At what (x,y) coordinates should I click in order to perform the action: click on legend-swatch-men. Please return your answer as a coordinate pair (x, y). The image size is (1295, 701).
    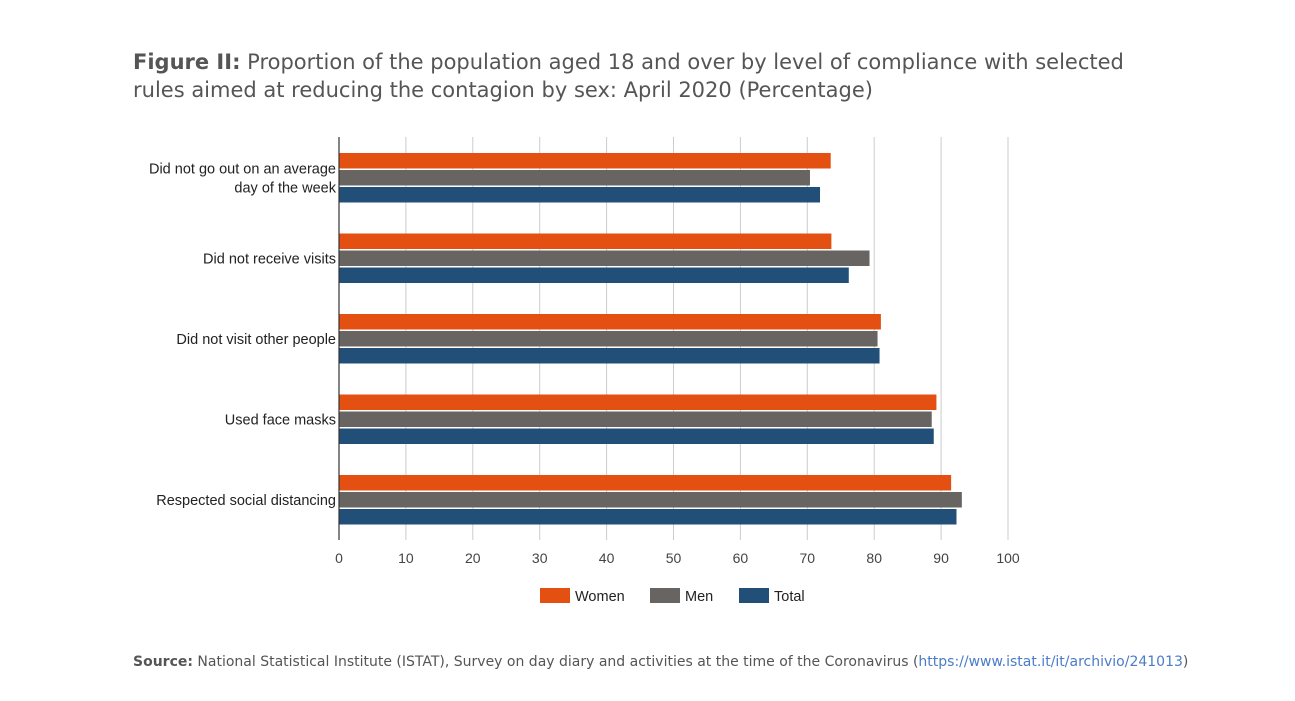
    Looking at the image, I should click on (665, 595).